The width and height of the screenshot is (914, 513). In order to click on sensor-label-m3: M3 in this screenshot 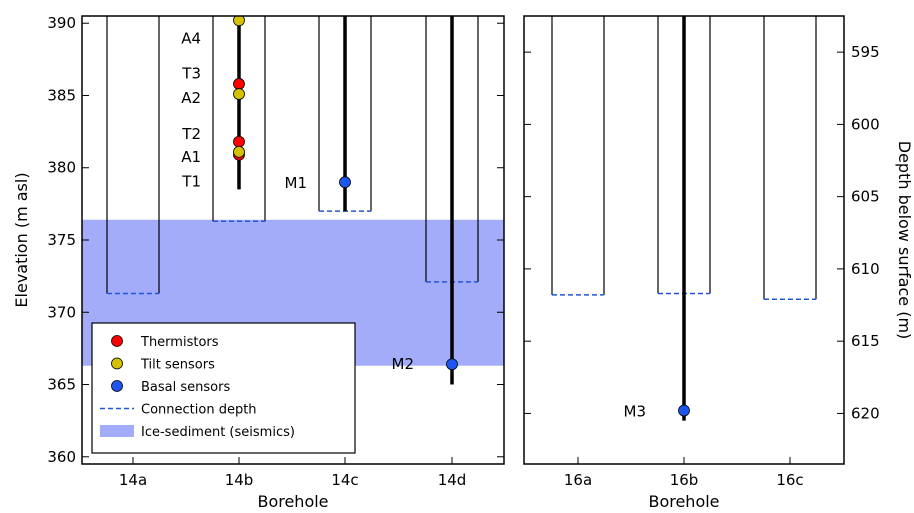, I will do `click(635, 412)`.